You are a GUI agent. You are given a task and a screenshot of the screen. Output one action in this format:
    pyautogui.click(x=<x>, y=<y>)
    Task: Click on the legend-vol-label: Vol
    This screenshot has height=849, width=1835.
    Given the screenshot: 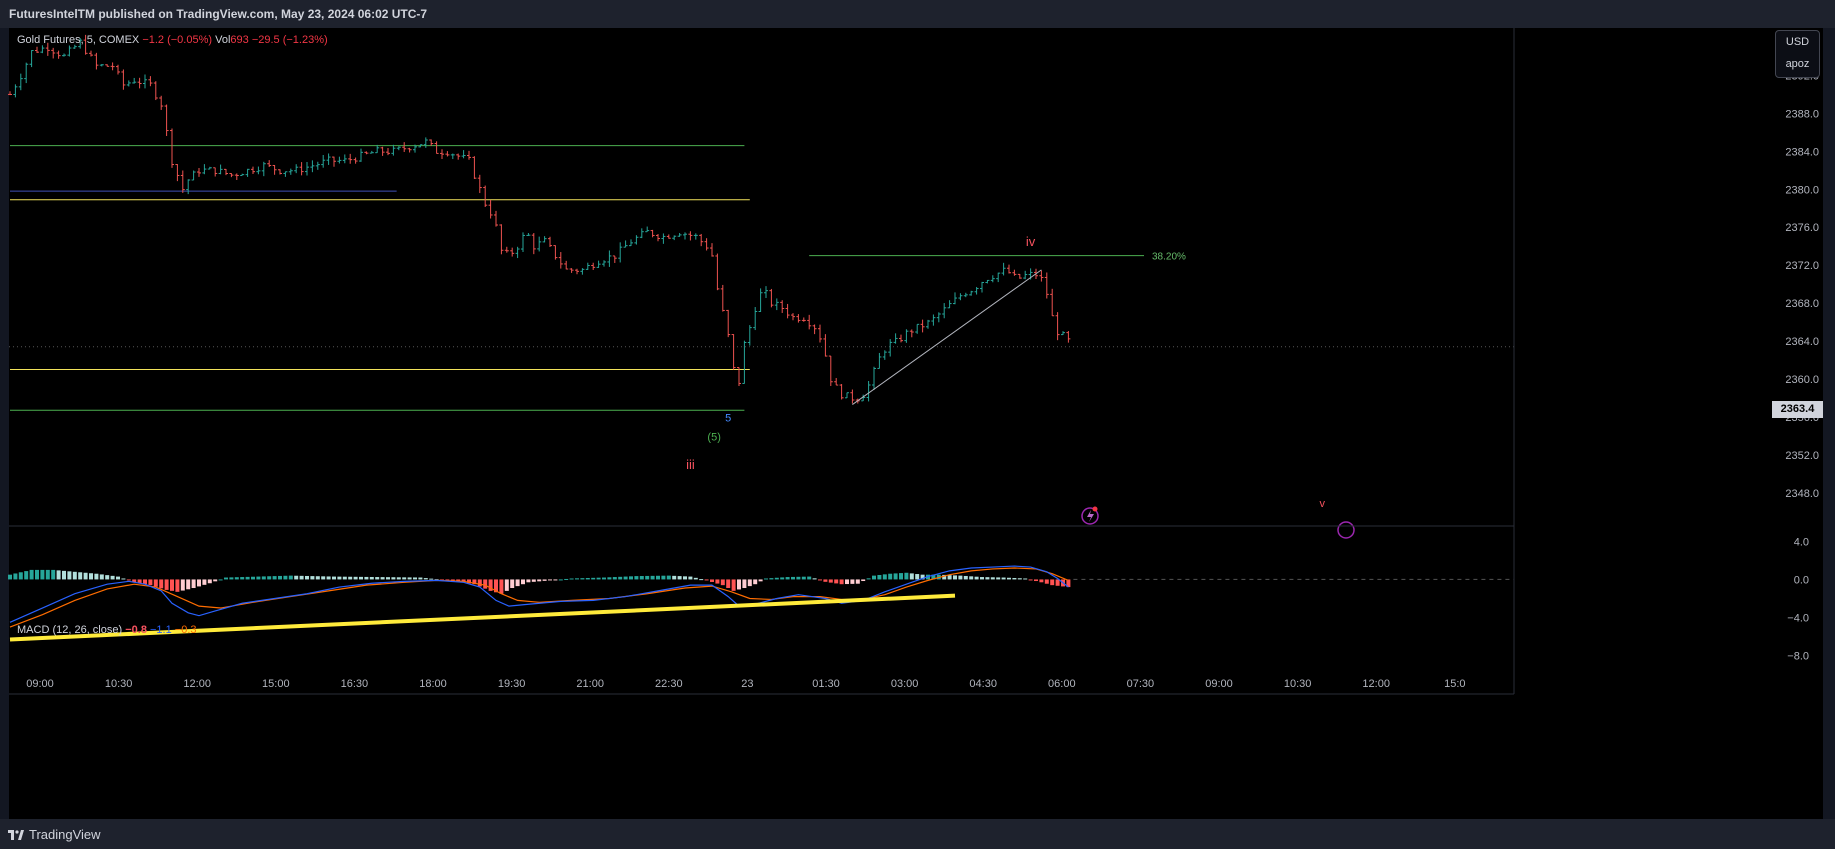 What is the action you would take?
    pyautogui.click(x=223, y=40)
    